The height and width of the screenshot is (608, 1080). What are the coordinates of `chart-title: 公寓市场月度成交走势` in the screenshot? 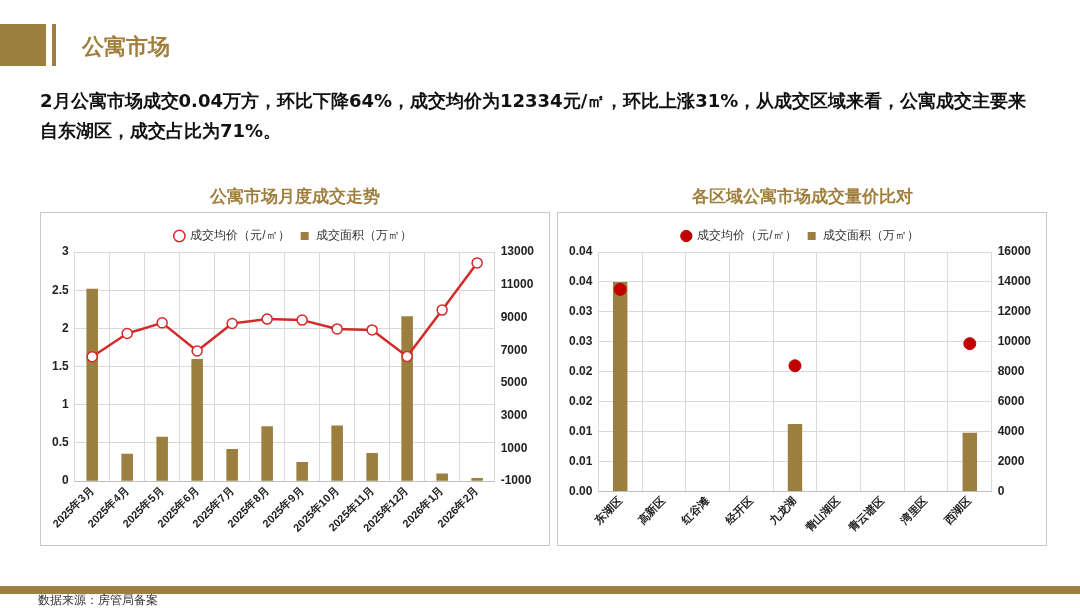 It's located at (295, 196).